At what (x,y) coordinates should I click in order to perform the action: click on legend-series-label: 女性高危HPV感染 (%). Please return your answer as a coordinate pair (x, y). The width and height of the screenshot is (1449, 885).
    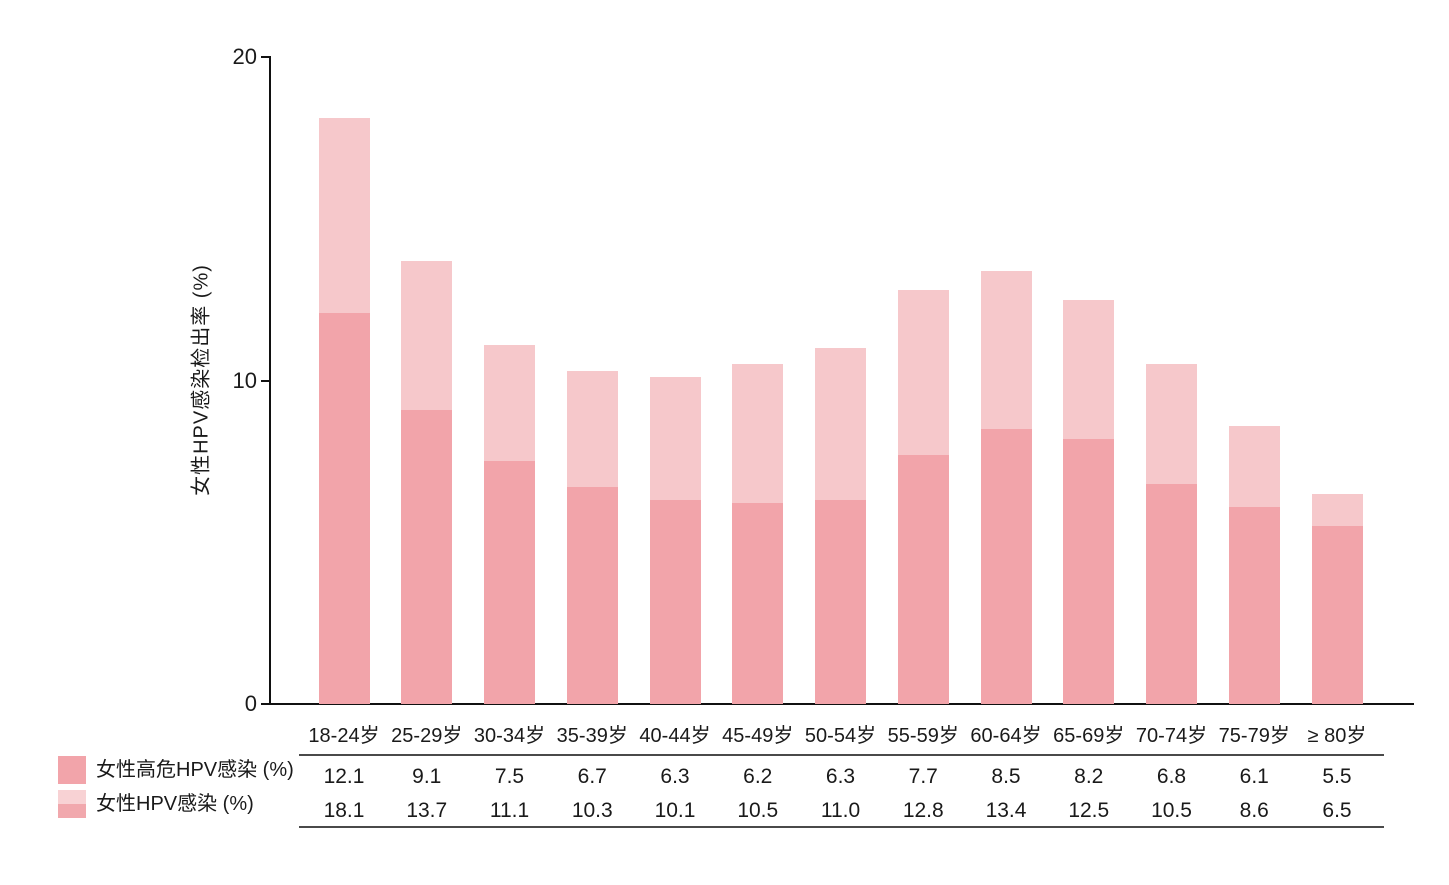
    Looking at the image, I should click on (195, 770).